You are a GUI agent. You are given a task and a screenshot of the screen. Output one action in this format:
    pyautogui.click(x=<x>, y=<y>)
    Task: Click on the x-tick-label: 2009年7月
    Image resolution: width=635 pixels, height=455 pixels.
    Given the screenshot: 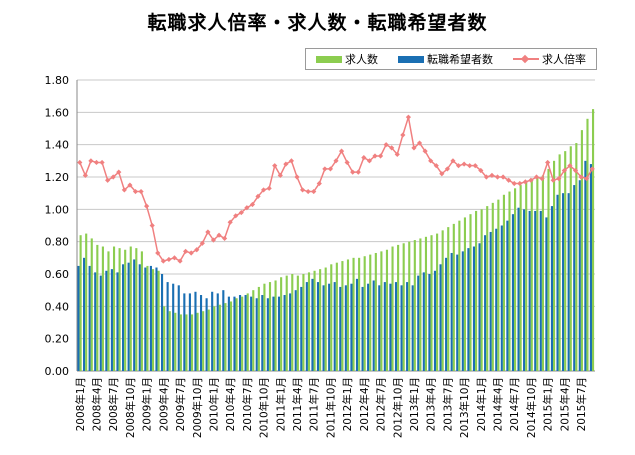 What is the action you would take?
    pyautogui.click(x=180, y=404)
    